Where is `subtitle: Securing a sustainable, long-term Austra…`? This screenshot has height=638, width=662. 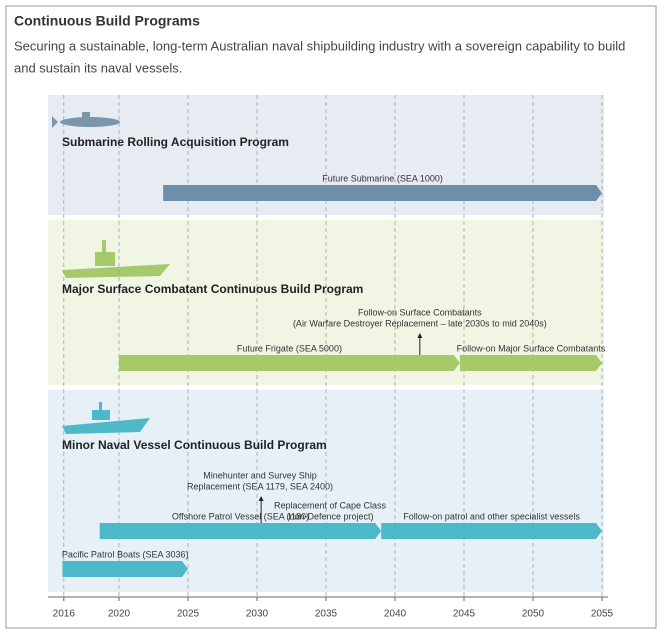
subtitle: Securing a sustainable, long-term Austra… is located at coordinates (319, 45).